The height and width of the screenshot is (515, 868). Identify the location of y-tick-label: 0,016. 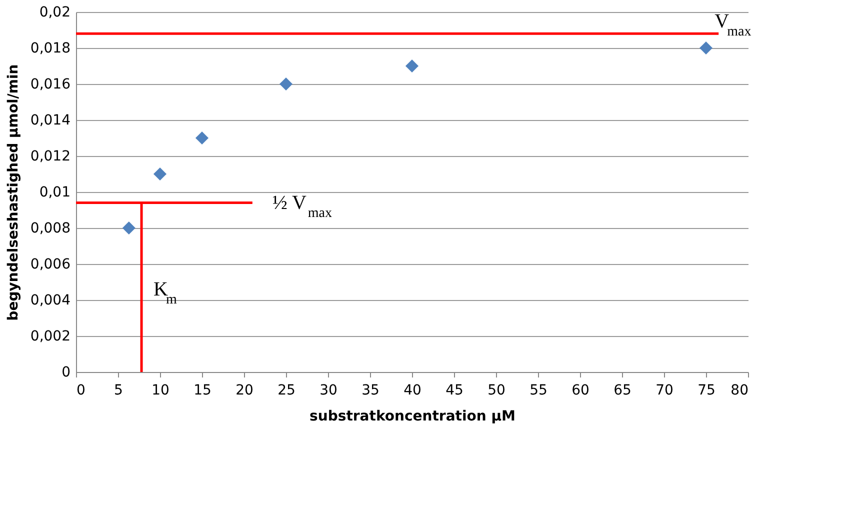
(50, 84).